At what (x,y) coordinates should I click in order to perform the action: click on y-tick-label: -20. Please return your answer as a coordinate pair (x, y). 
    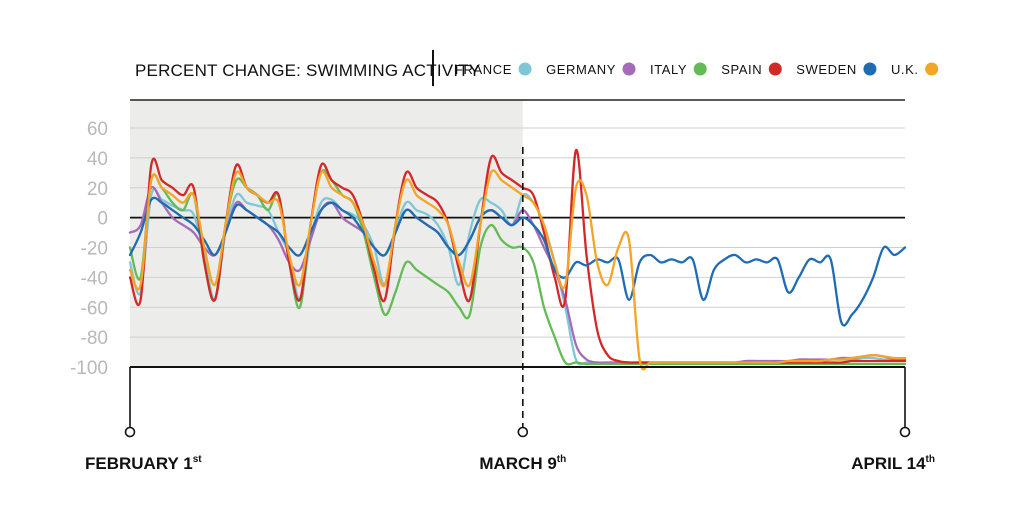
    Looking at the image, I should click on (94, 249).